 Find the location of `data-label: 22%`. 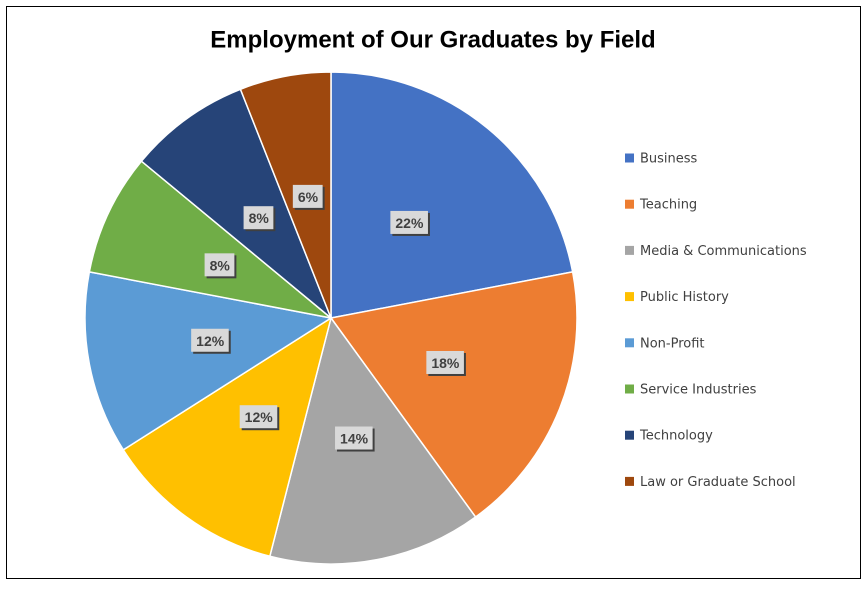

data-label: 22% is located at coordinates (409, 223).